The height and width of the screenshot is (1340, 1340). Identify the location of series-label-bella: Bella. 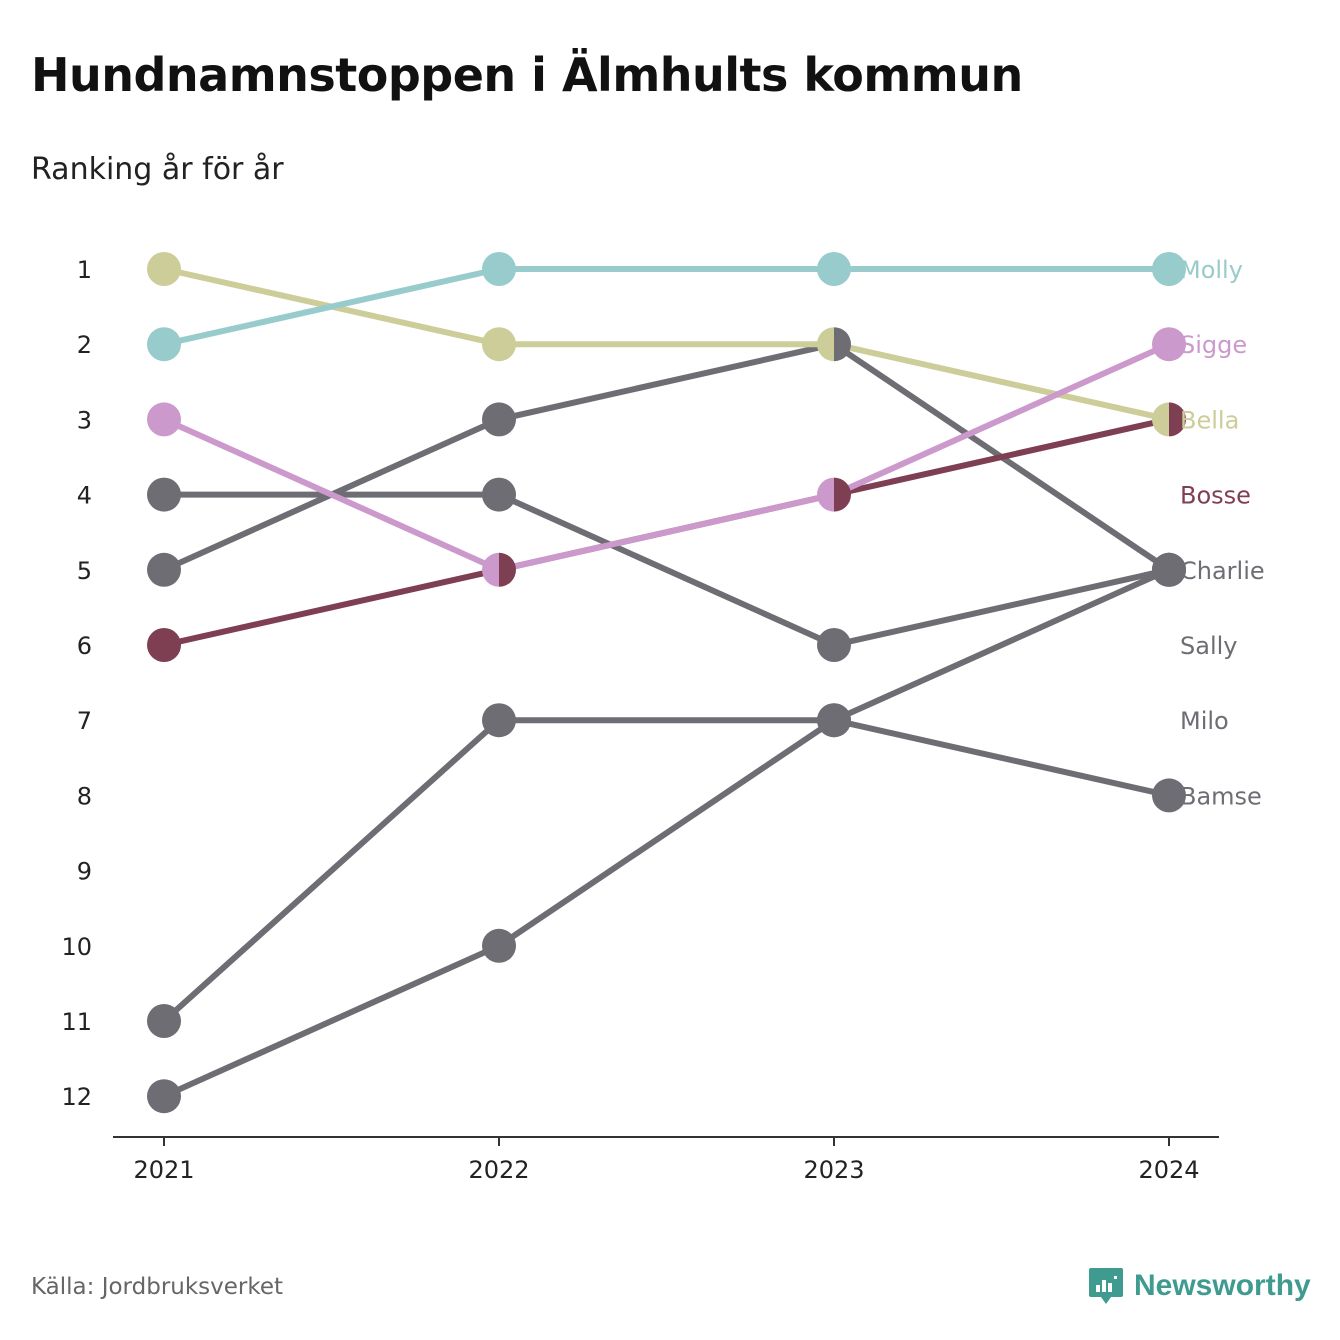
(1209, 420).